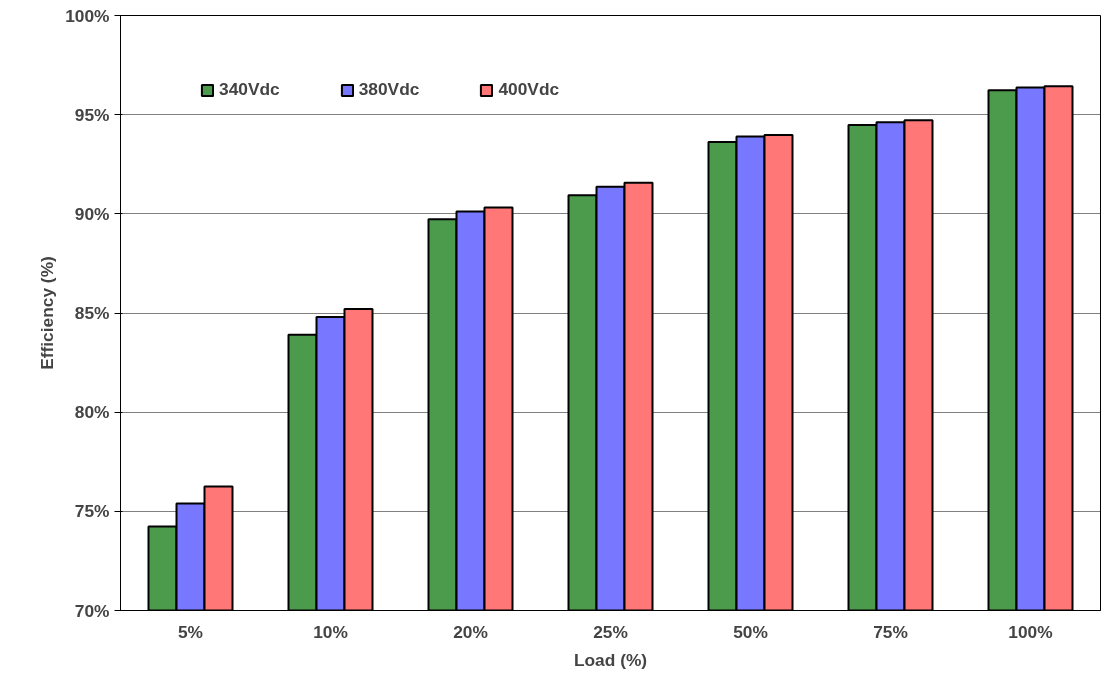 The image size is (1110, 696). Describe the element at coordinates (1030, 631) in the screenshot. I see `x-tick-label: 100%` at that location.